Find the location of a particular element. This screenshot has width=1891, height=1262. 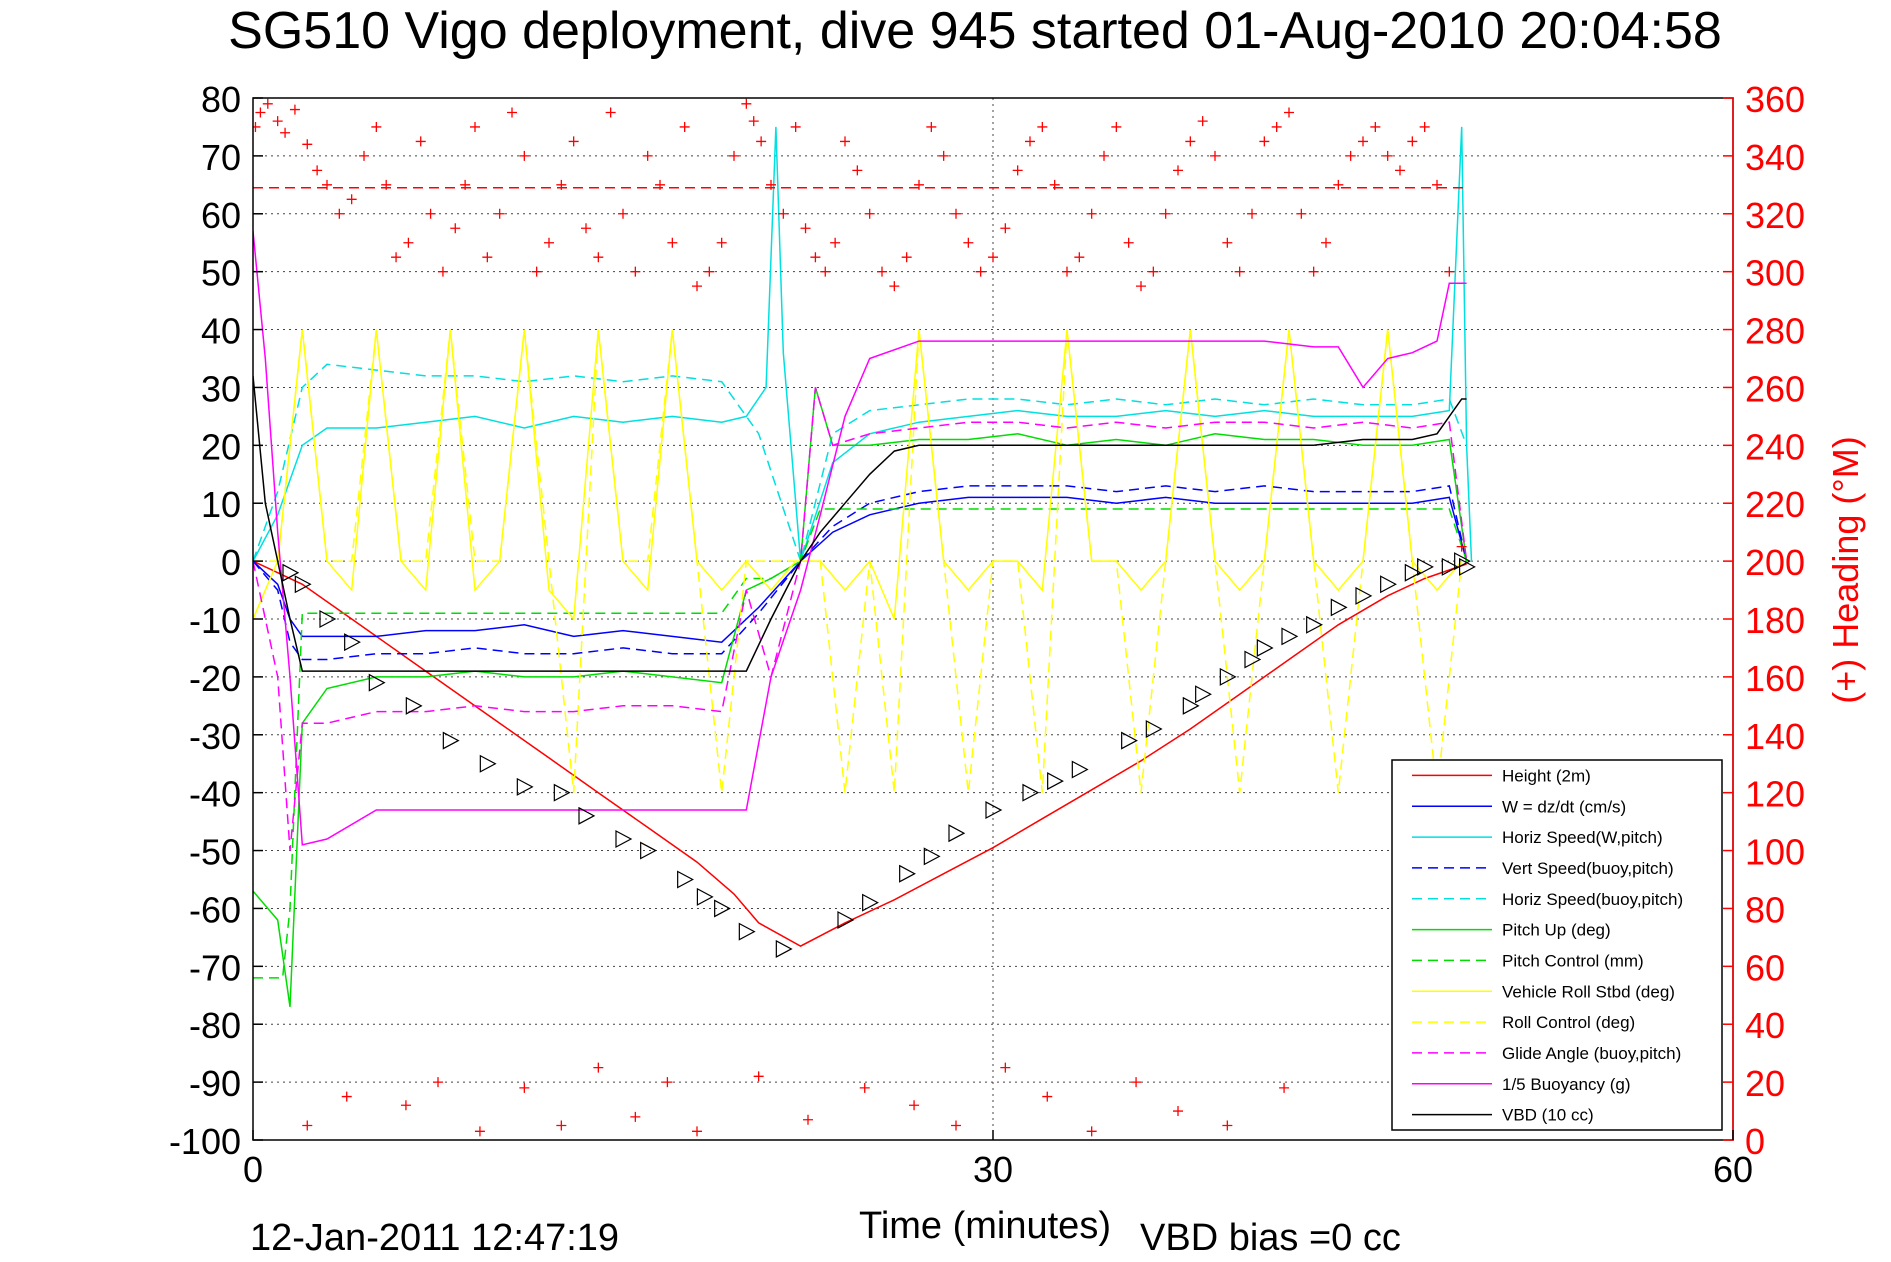

y-tick-label: 10 is located at coordinates (221, 504).